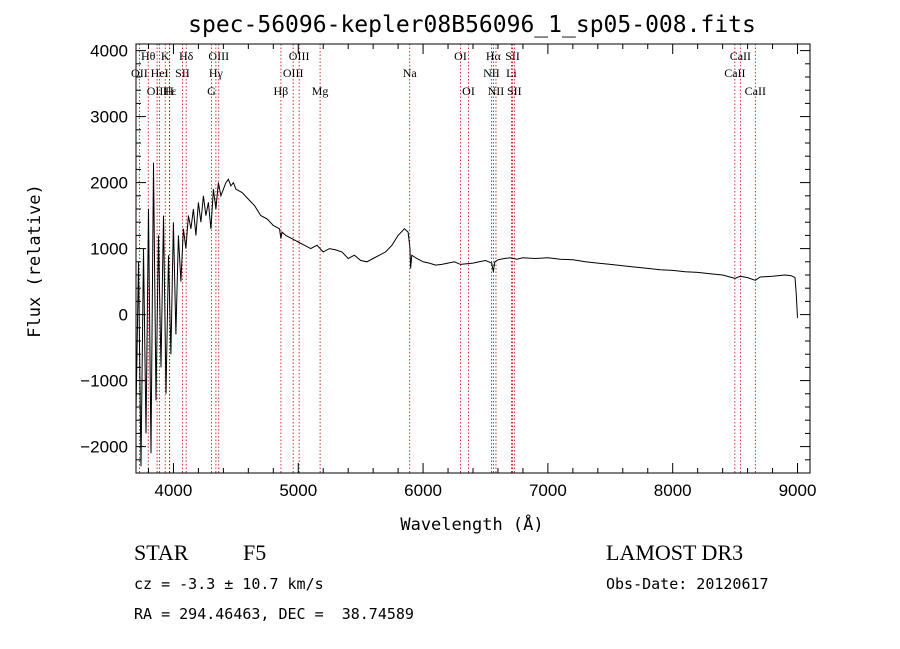 This screenshot has height=649, width=900. I want to click on spectral-line-label-22: SII, so click(512, 56).